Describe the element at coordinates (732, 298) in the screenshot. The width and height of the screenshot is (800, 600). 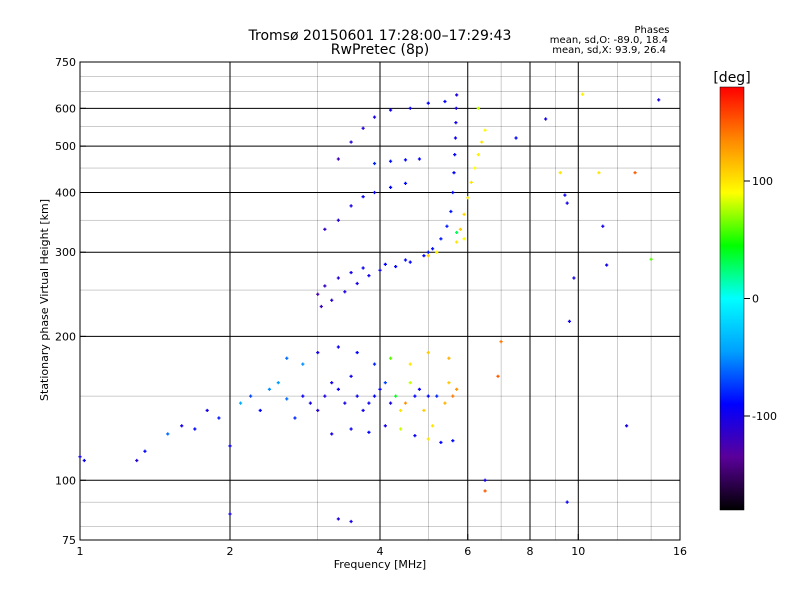
I see `colorbar-gradient` at that location.